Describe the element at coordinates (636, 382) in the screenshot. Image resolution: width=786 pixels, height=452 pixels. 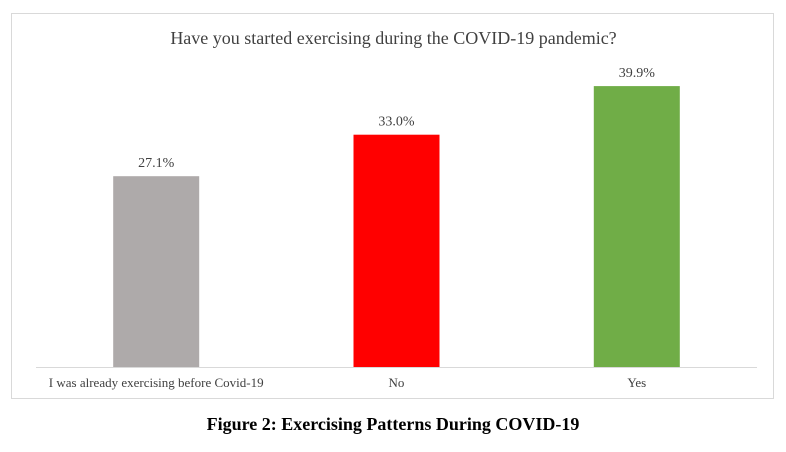
I see `category-label-3: Yes` at that location.